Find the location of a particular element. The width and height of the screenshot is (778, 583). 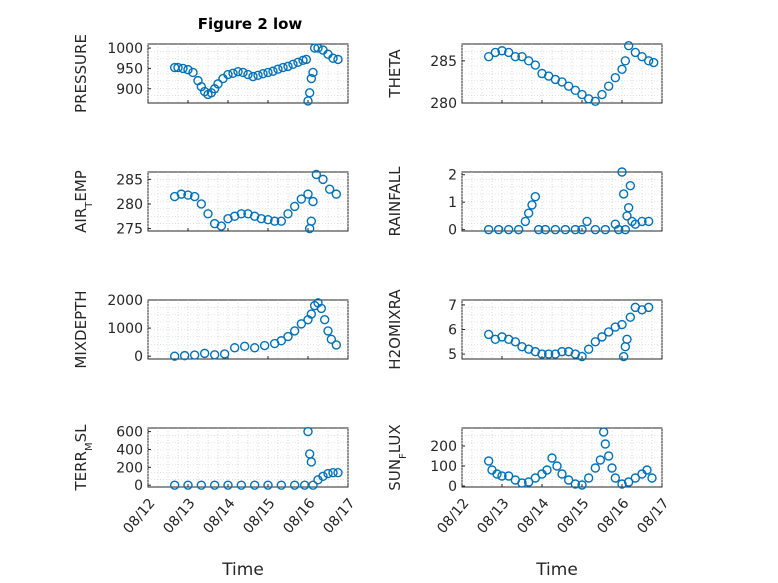

y-axis-label: SUNFLUX is located at coordinates (397, 457).